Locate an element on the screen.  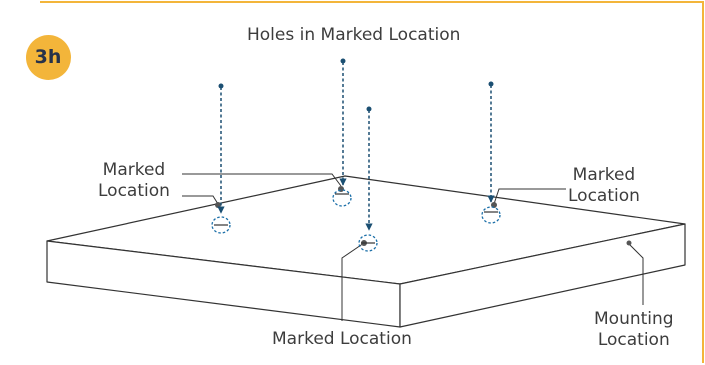
label-marked-bottom: Marked Location is located at coordinates (342, 339).